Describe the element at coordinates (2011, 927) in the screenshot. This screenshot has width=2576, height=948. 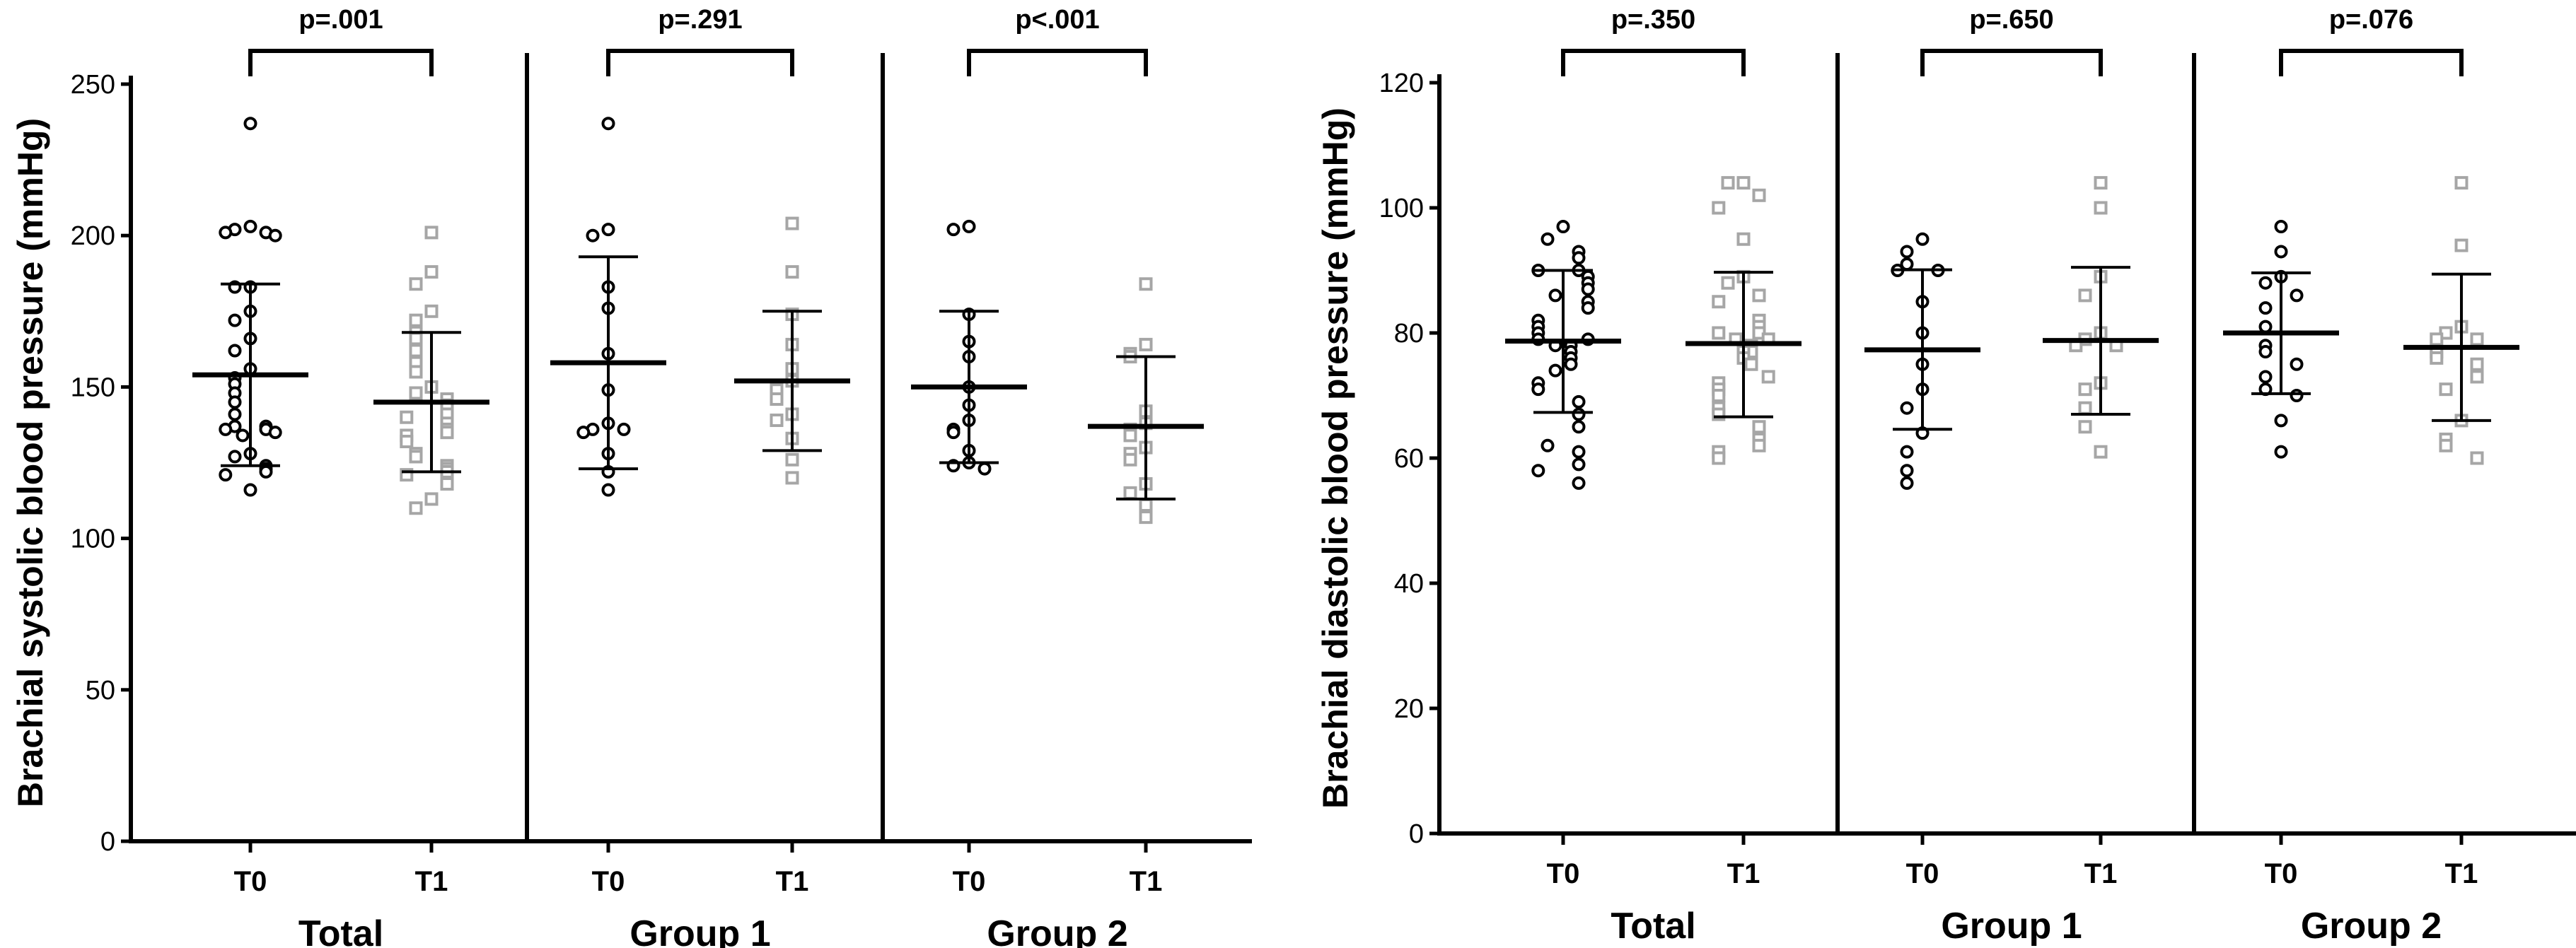
I see `group-label: Group 1` at that location.